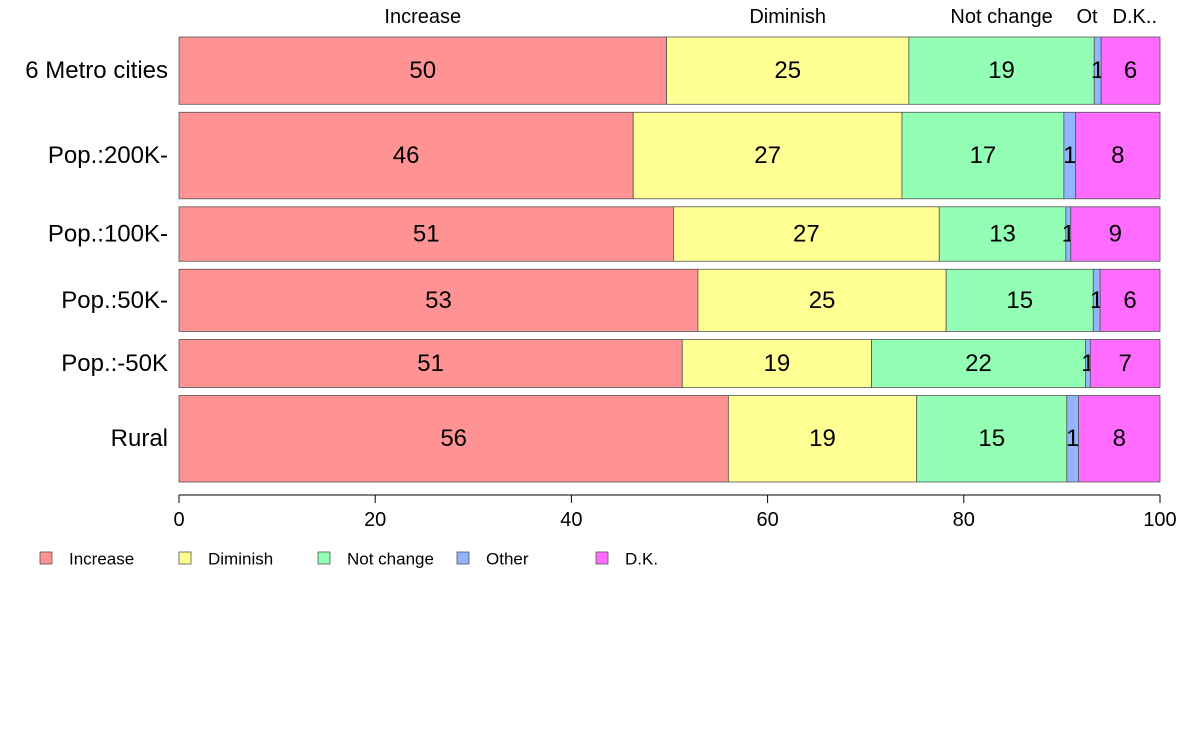 The width and height of the screenshot is (1188, 736). What do you see at coordinates (964, 520) in the screenshot?
I see `x-tick-label: 80` at bounding box center [964, 520].